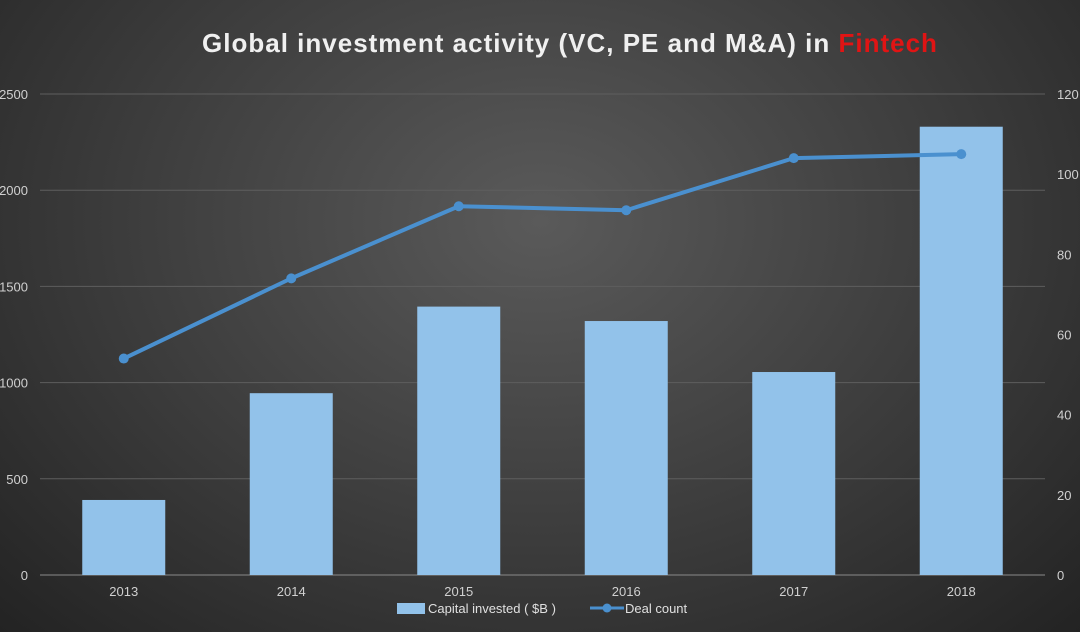  Describe the element at coordinates (607, 608) in the screenshot. I see `legend-swatch-deal-marker` at that location.